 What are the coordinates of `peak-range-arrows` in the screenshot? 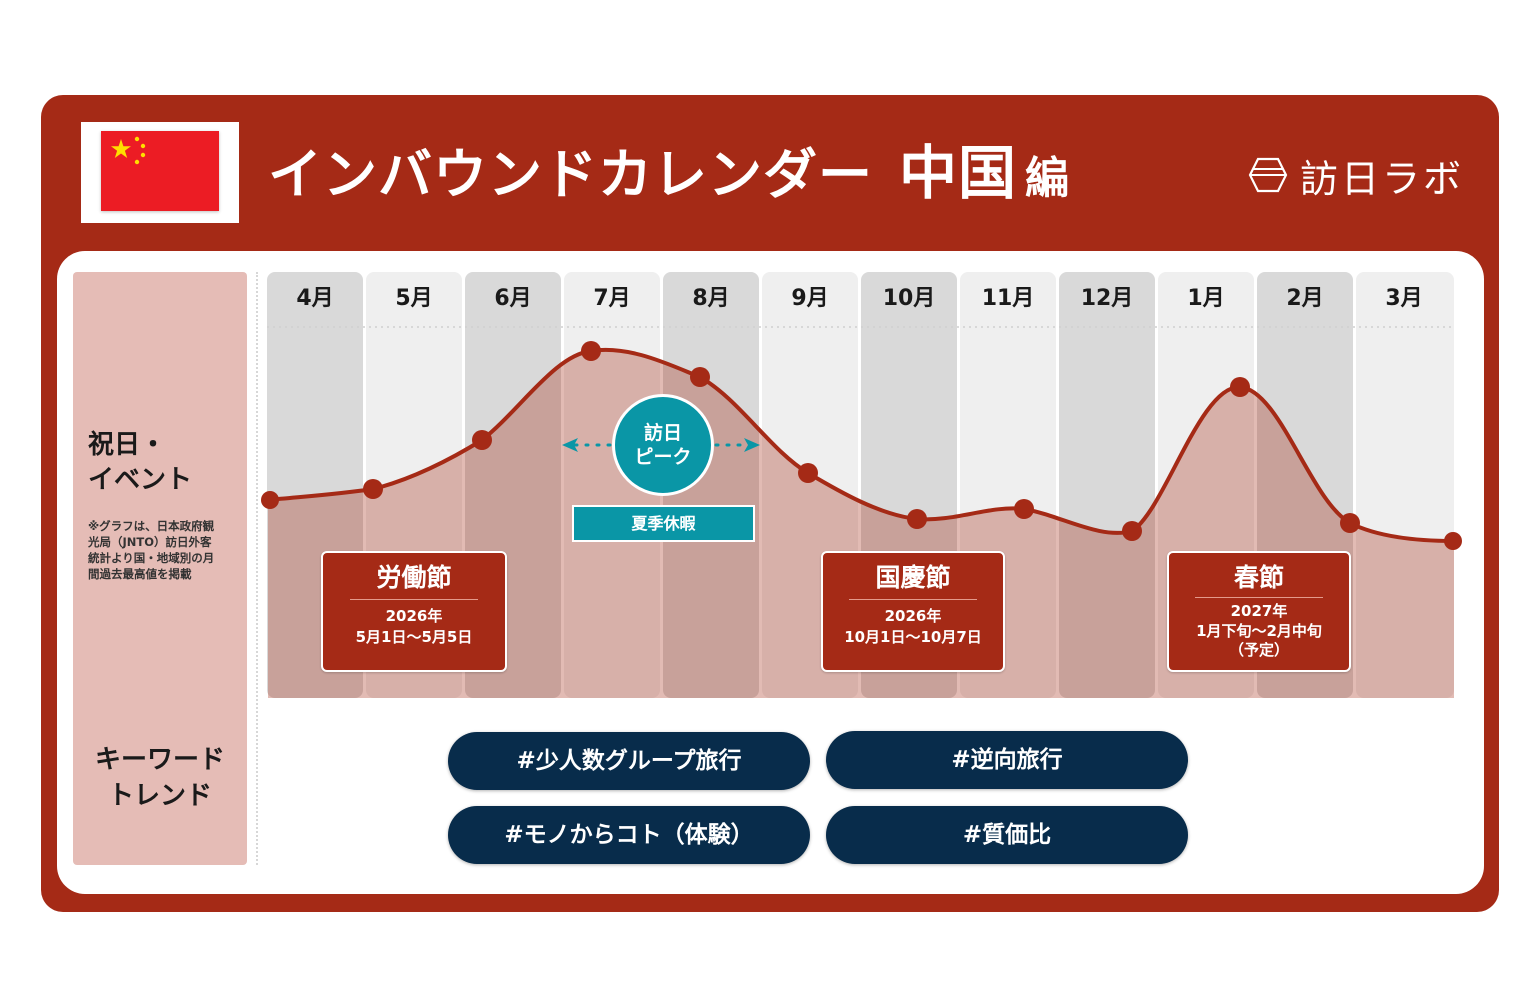 It's located at (661, 445).